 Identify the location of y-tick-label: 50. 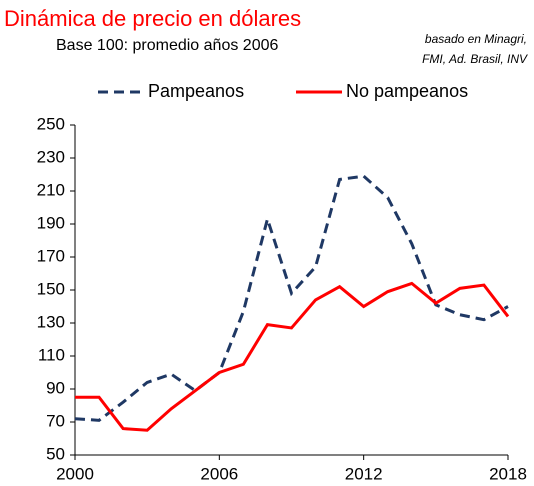
(55, 453).